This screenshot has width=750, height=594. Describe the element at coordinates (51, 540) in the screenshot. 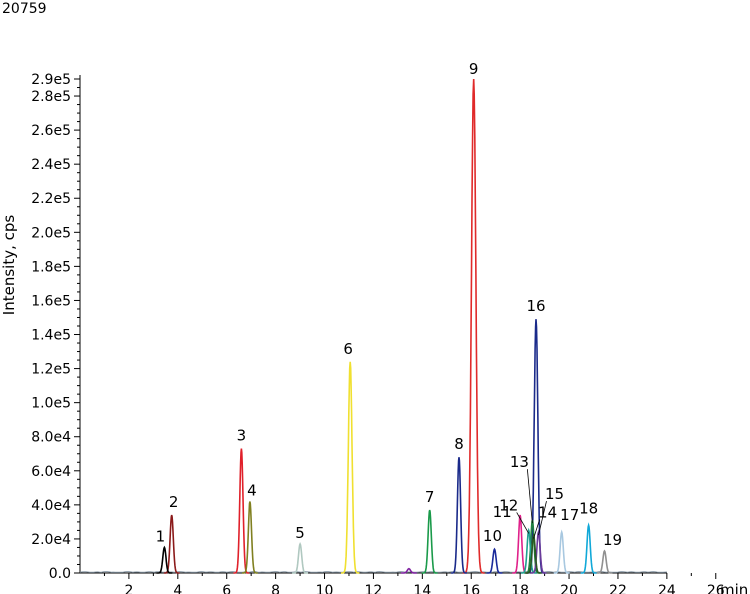

I see `y-tick-label: 2.0e4` at that location.